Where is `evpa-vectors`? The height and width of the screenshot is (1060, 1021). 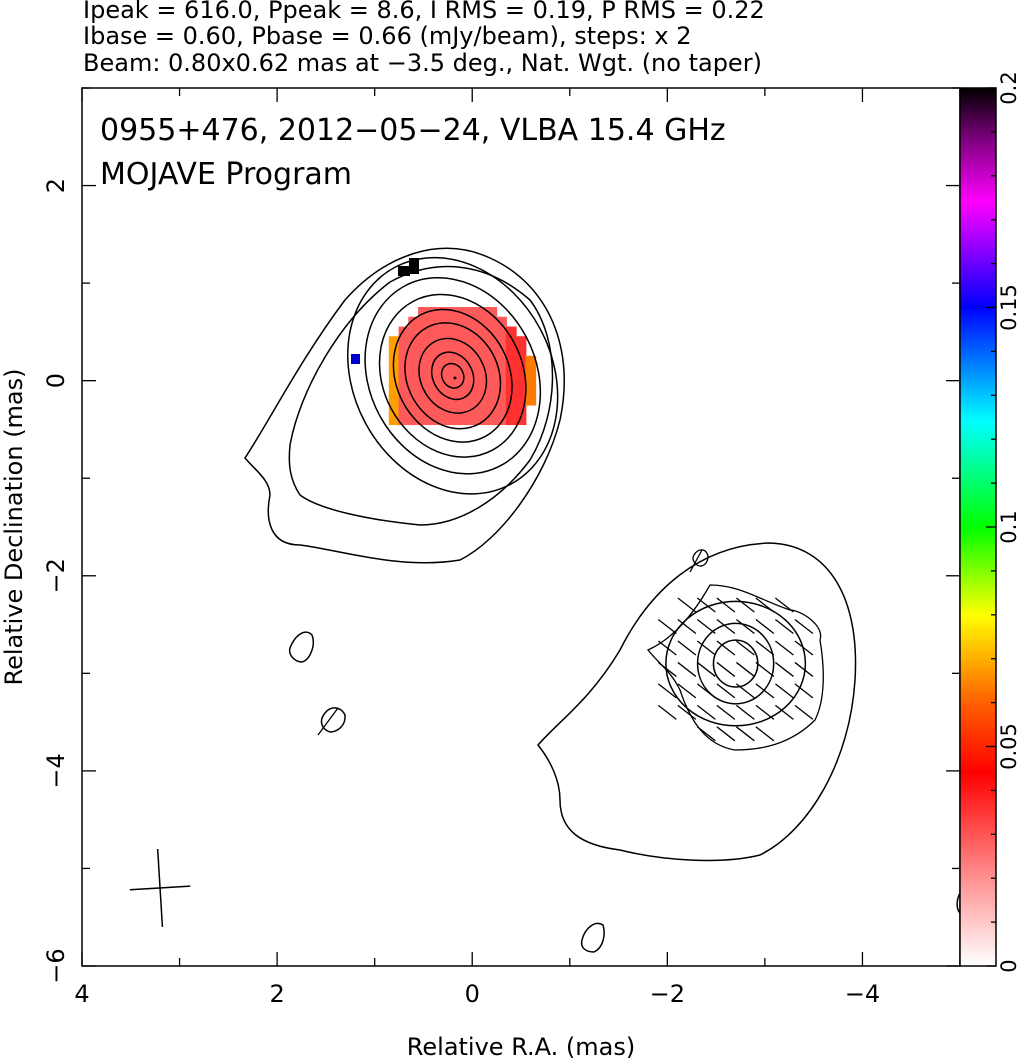
evpa-vectors is located at coordinates (735, 669).